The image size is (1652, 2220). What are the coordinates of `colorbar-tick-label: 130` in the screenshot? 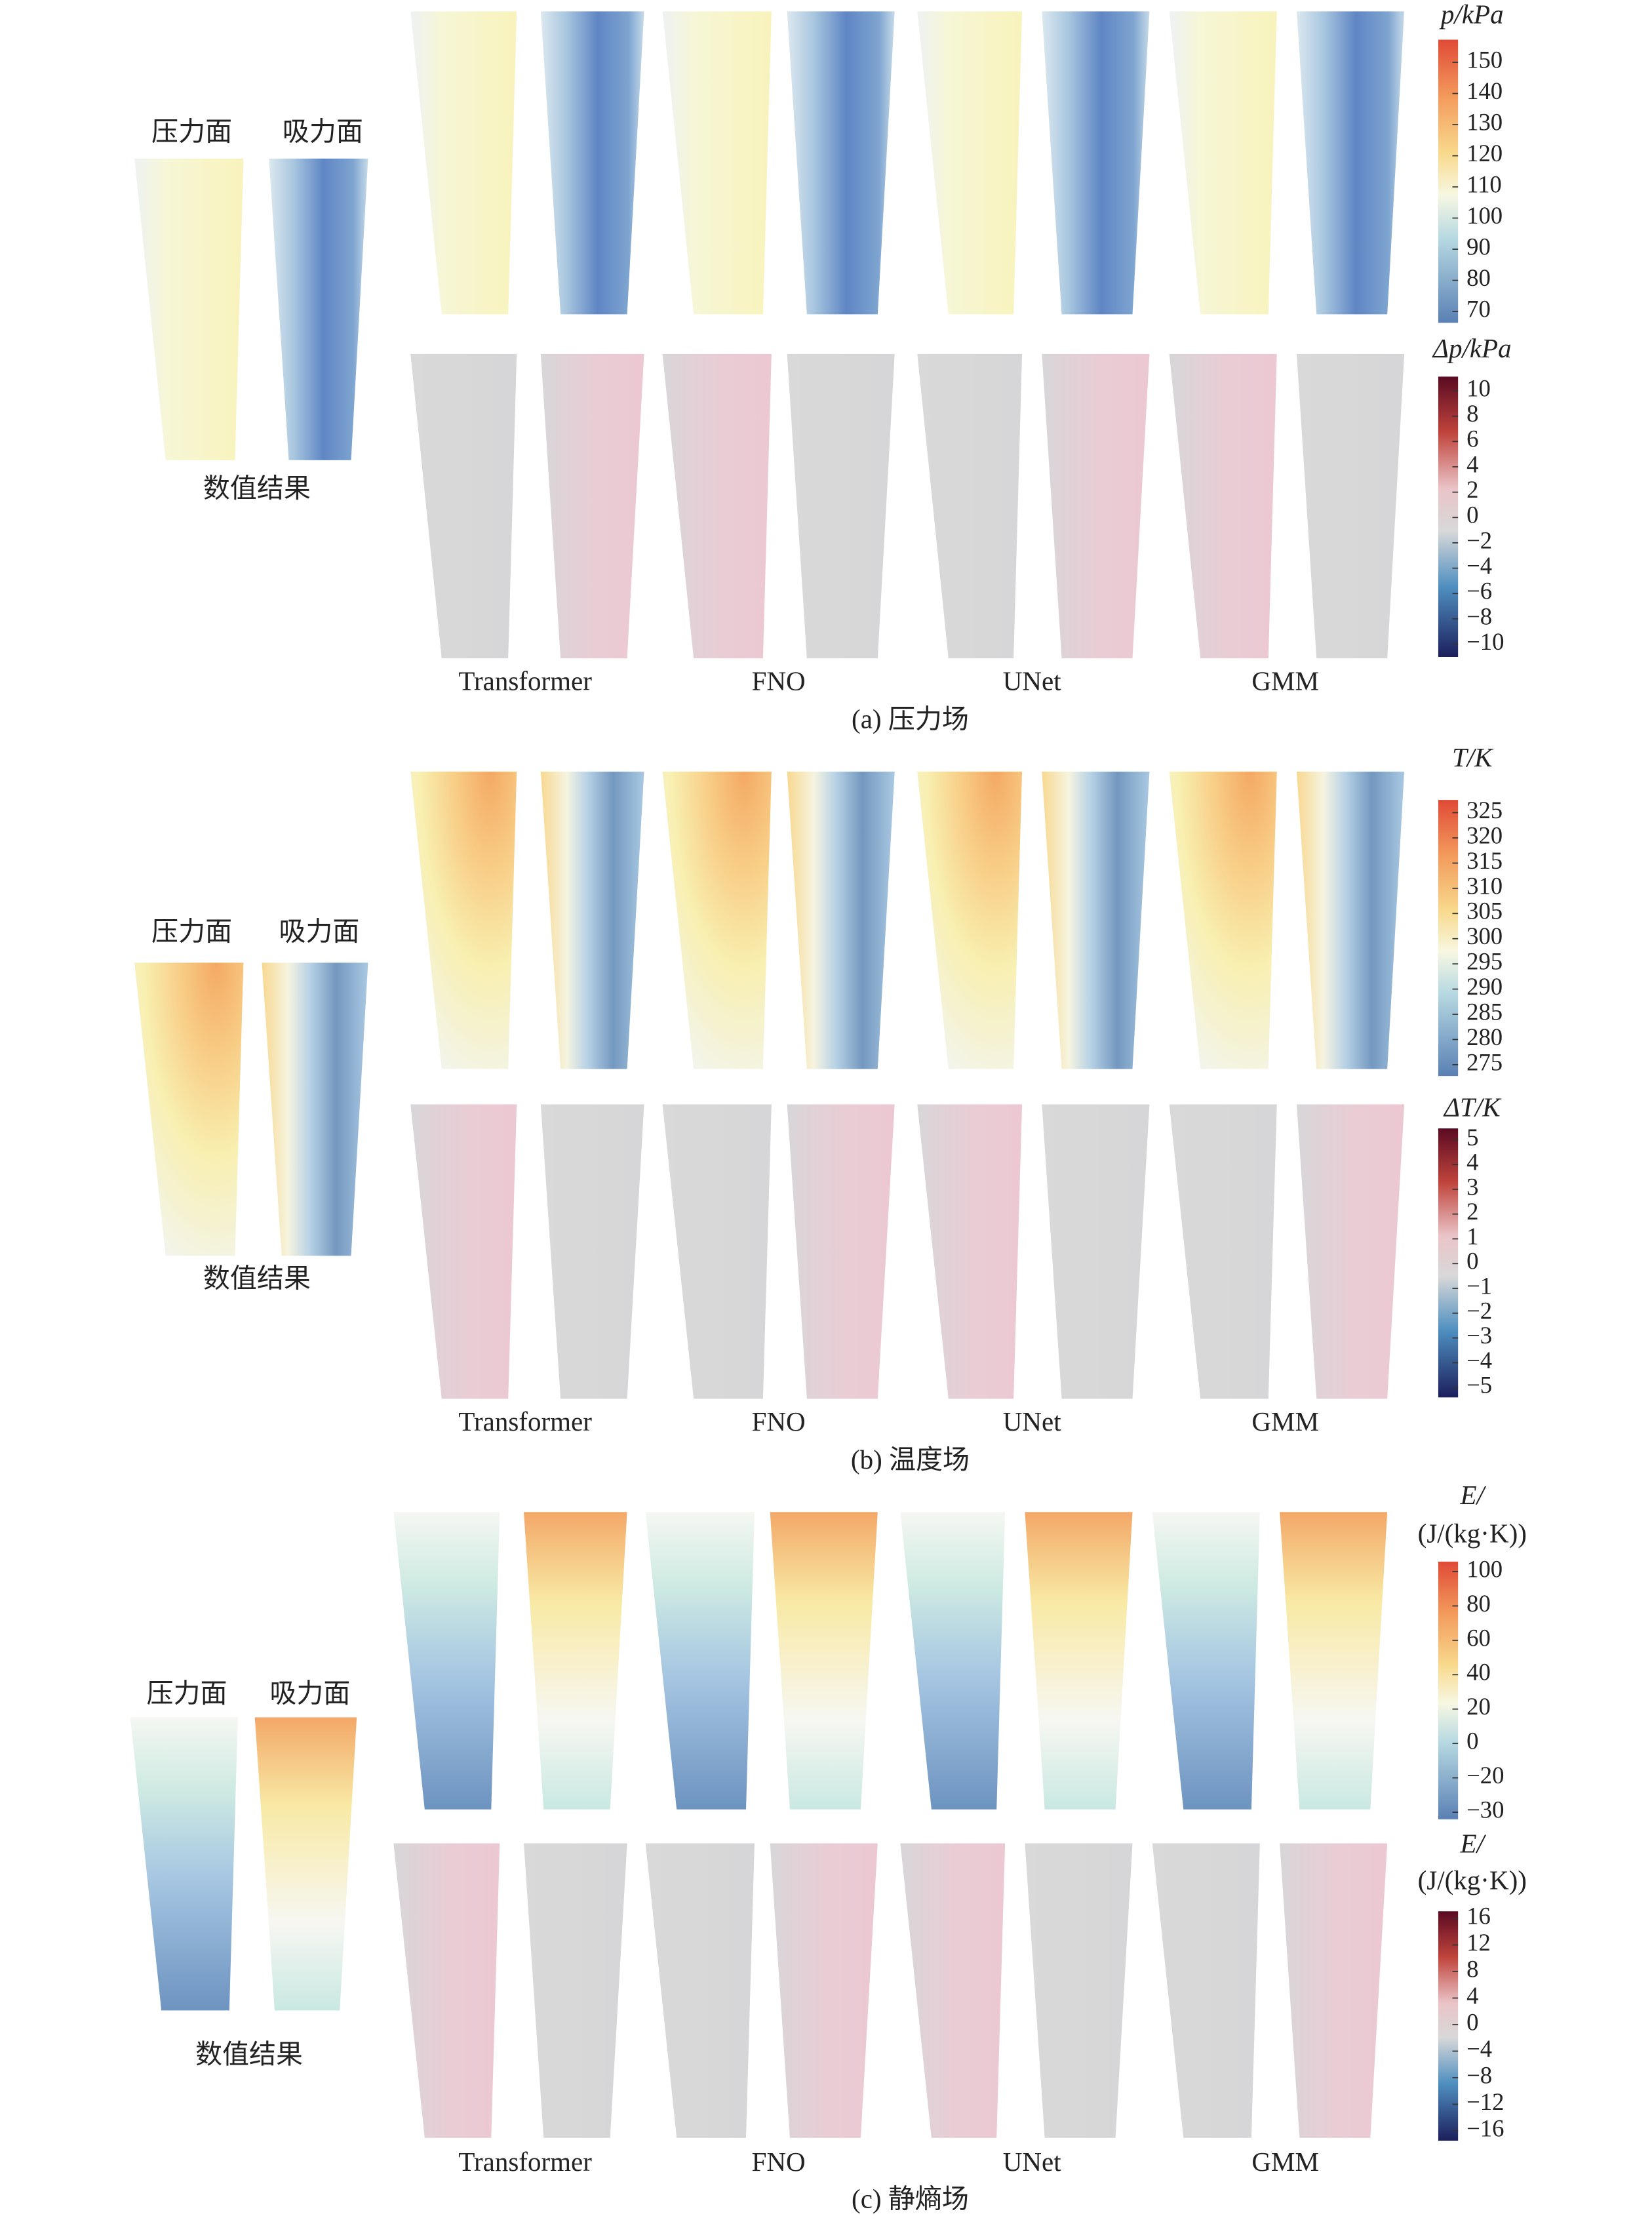 It's located at (1484, 121).